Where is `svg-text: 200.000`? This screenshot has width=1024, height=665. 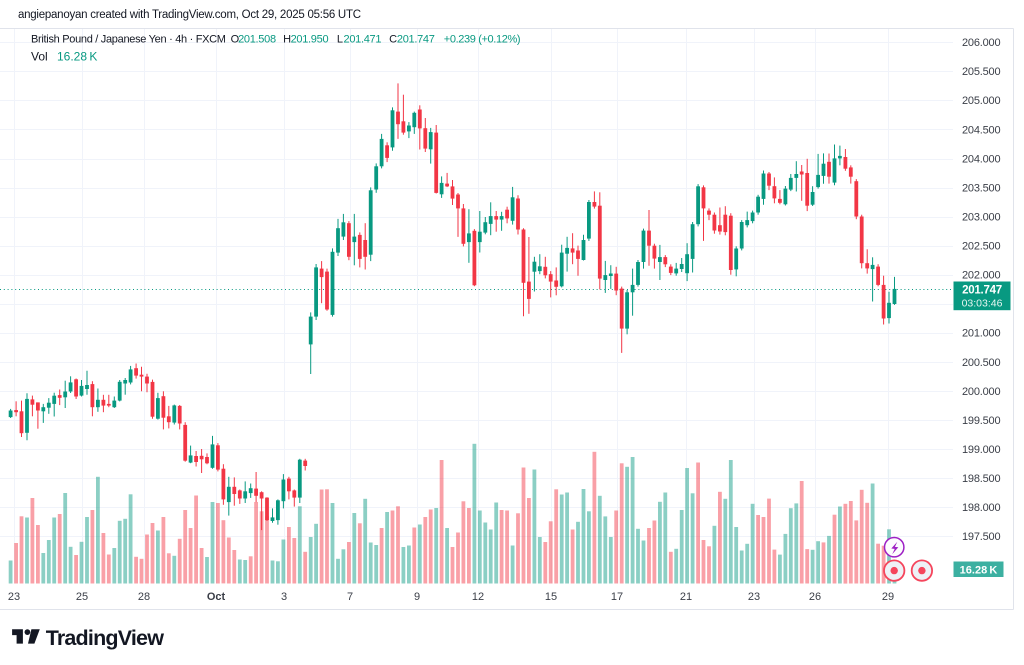
svg-text: 200.000 is located at coordinates (981, 392).